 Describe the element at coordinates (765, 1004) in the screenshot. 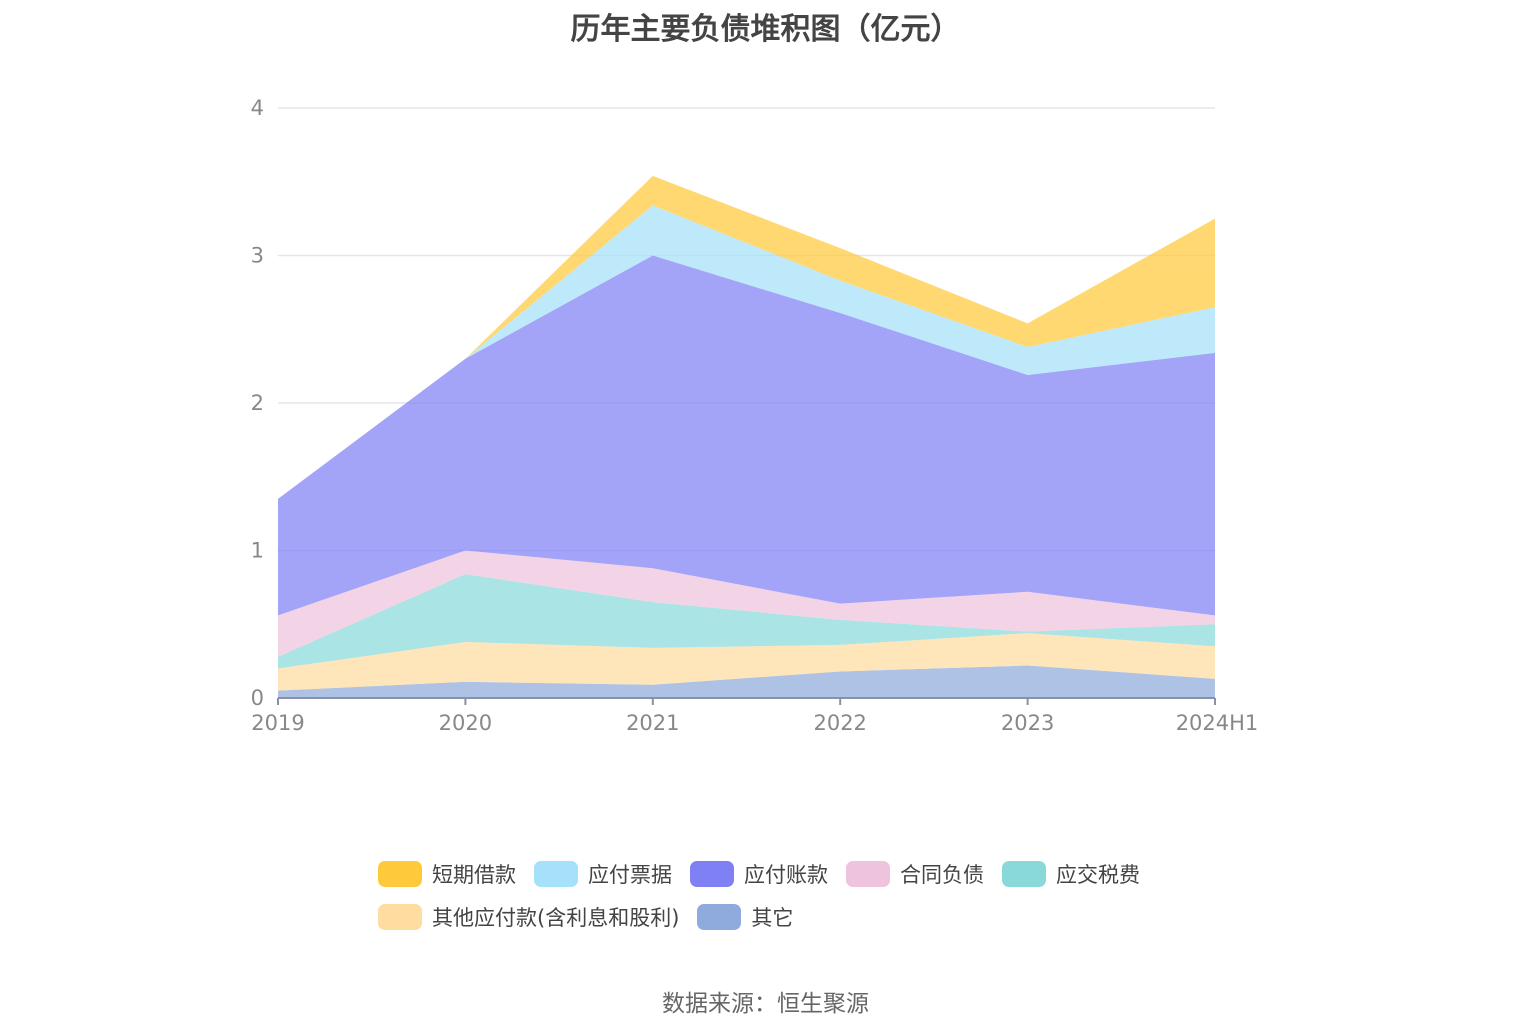

I see `data-source-note: 数据来源：恒生聚源` at that location.